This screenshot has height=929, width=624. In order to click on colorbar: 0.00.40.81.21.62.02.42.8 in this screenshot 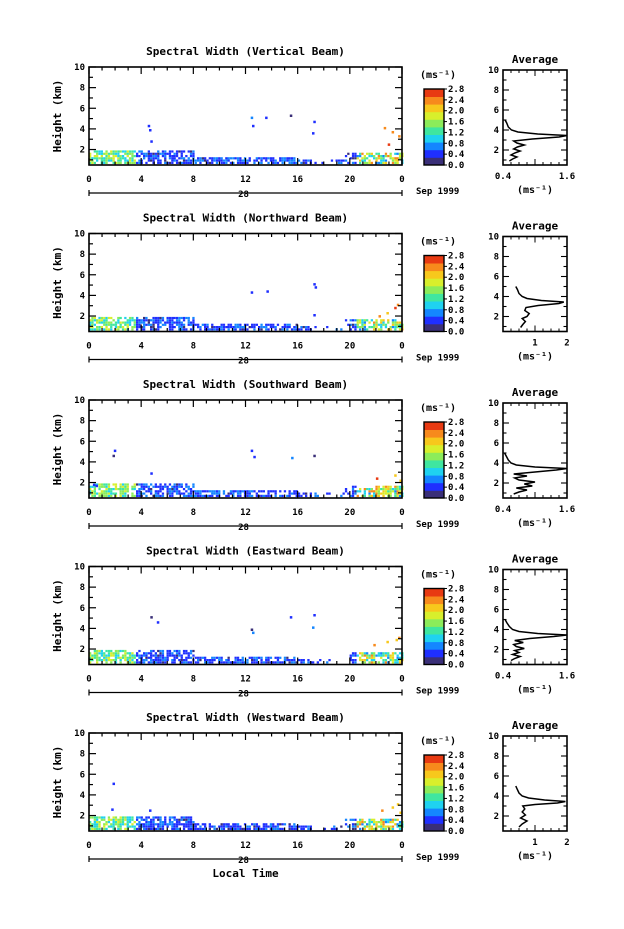, I will do `click(444, 128)`.